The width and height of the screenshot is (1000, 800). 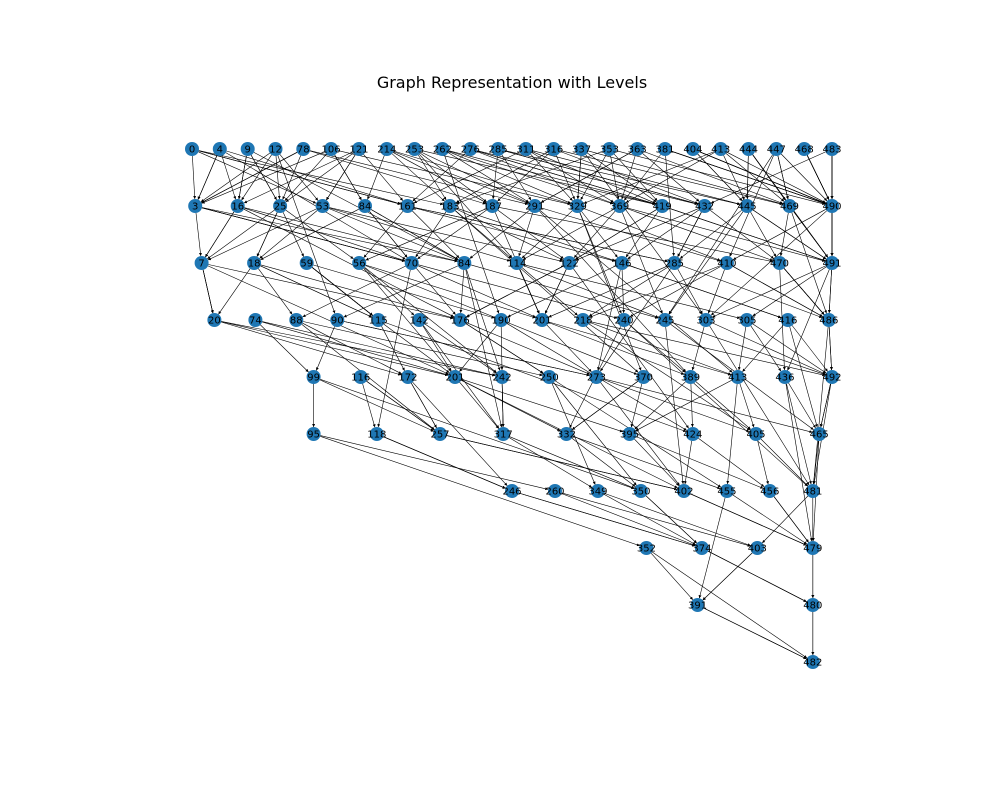 What do you see at coordinates (542, 320) in the screenshot?
I see `graph-node: 201` at bounding box center [542, 320].